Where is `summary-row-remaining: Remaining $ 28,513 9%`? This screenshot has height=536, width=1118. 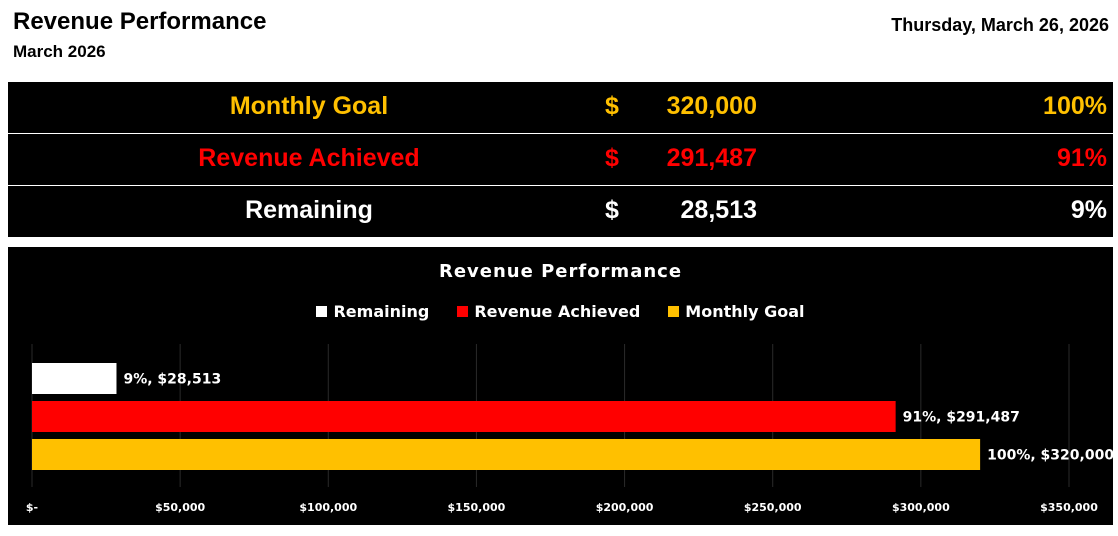 summary-row-remaining: Remaining $ 28,513 9% is located at coordinates (560, 211).